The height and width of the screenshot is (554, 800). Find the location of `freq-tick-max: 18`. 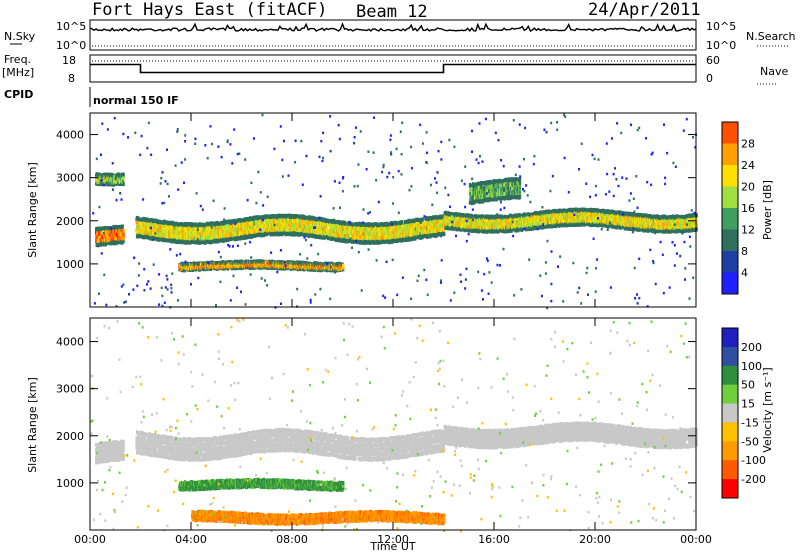

freq-tick-max: 18 is located at coordinates (69, 60).